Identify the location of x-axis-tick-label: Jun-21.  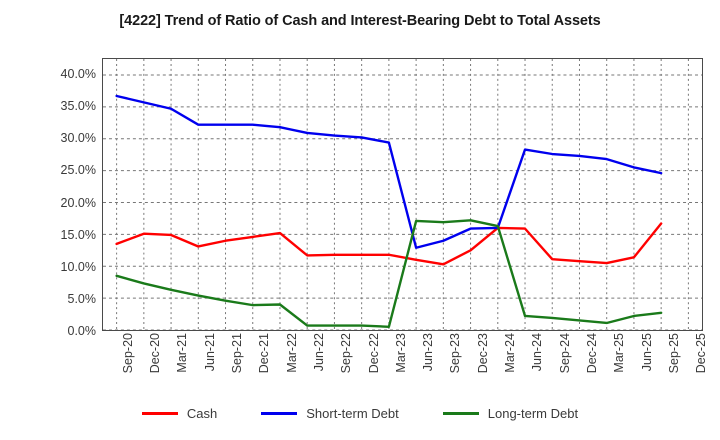
(209, 352).